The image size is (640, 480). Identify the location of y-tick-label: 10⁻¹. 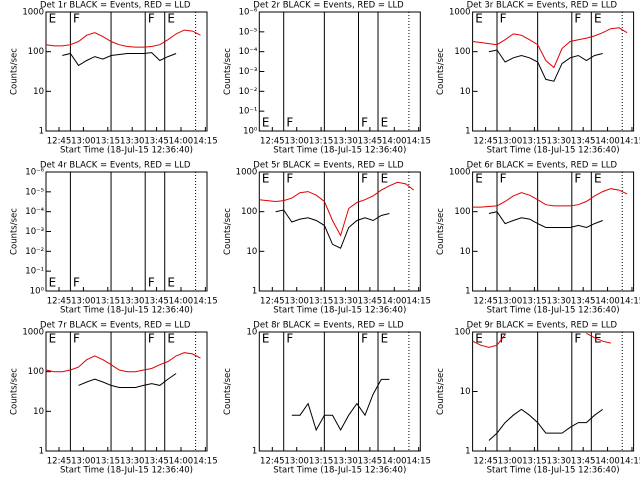
(248, 112).